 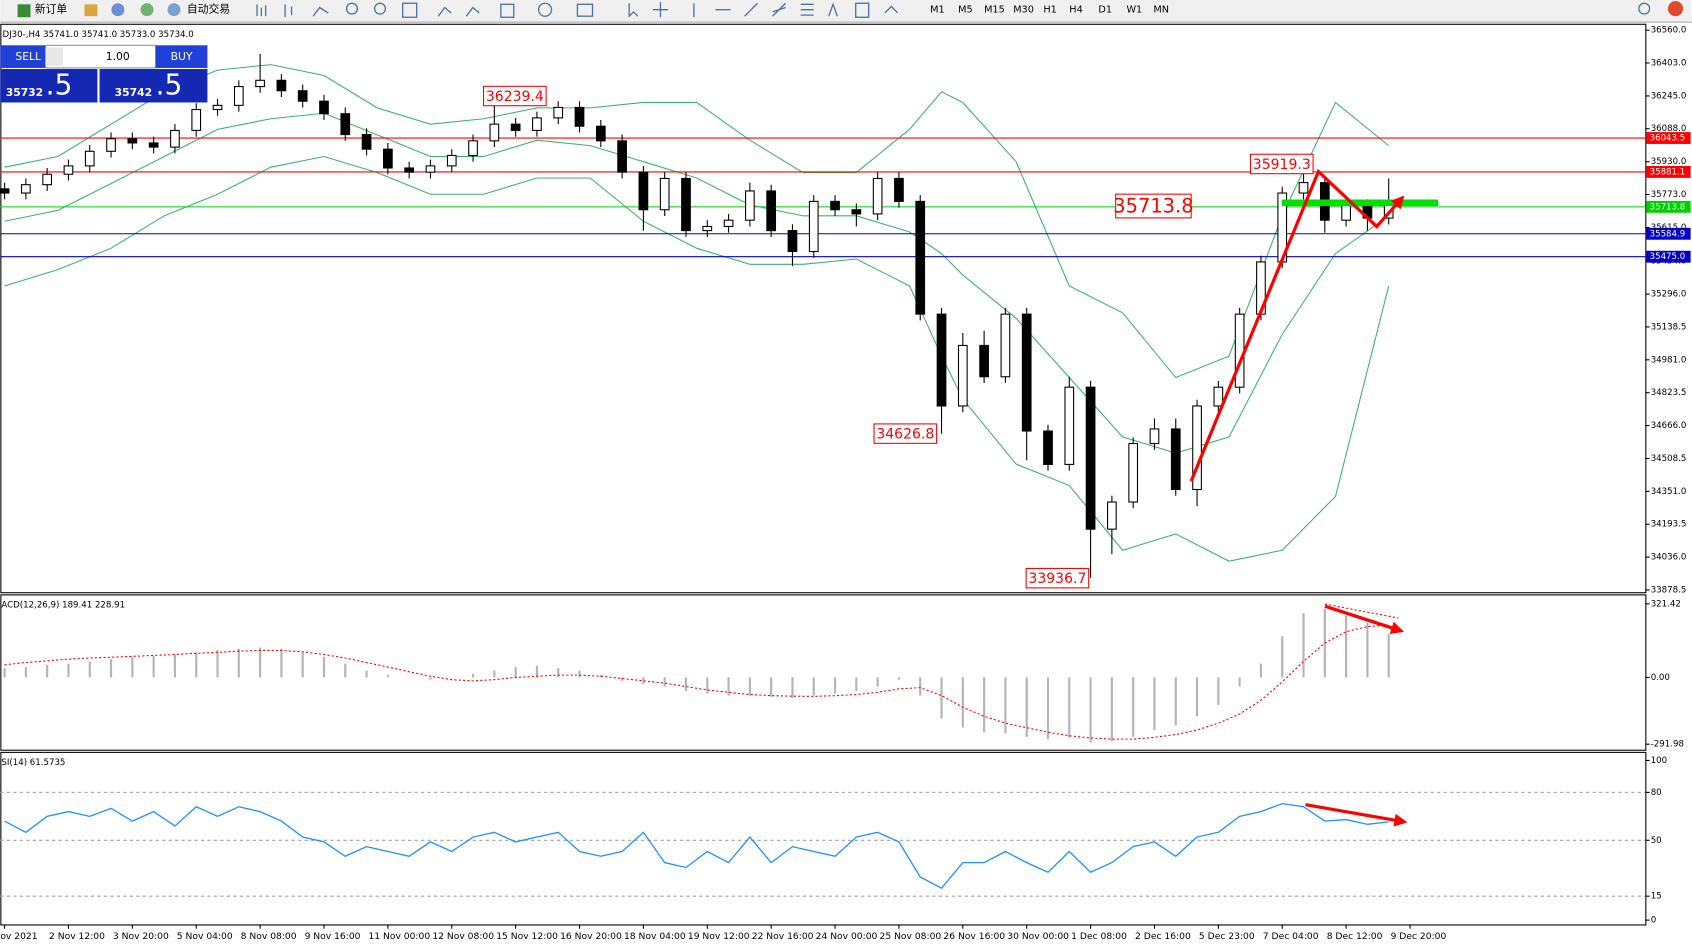 What do you see at coordinates (1675, 9) in the screenshot?
I see `notification-icon` at bounding box center [1675, 9].